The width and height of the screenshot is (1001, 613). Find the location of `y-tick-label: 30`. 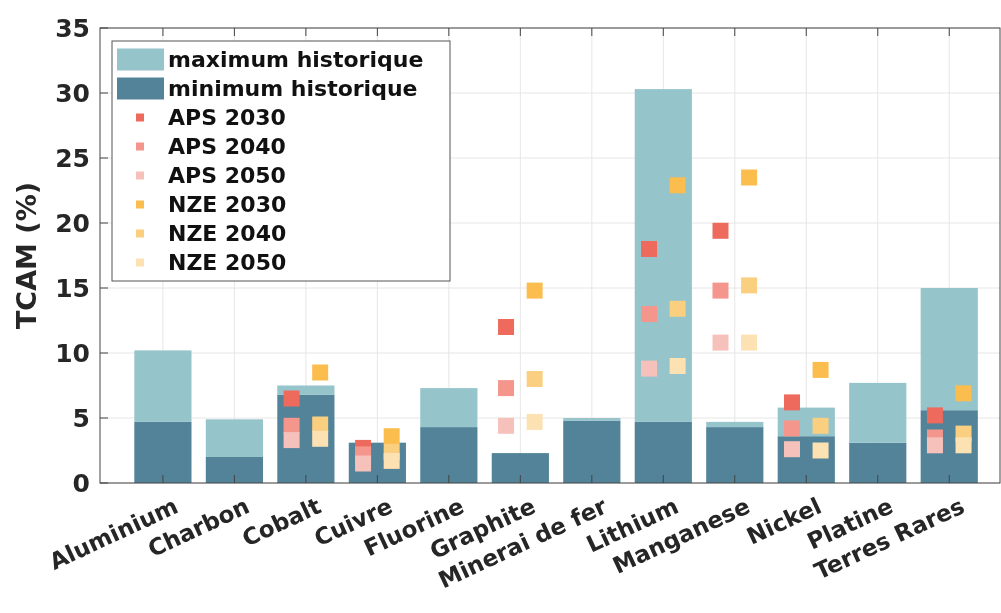

y-tick-label: 30 is located at coordinates (72, 93).